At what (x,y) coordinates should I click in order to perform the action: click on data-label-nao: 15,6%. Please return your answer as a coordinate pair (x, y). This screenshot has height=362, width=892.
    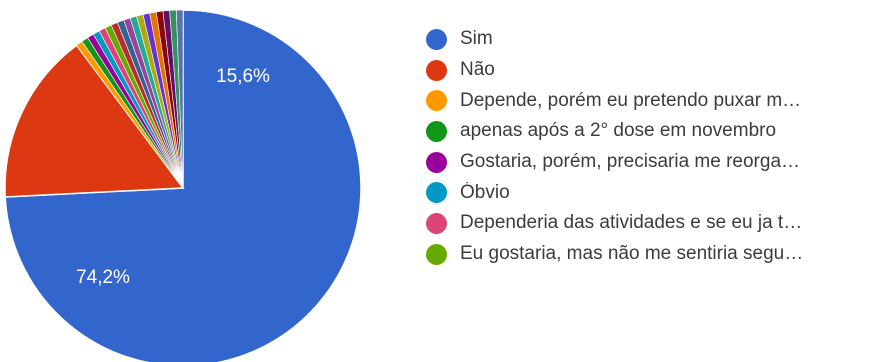
    Looking at the image, I should click on (243, 76).